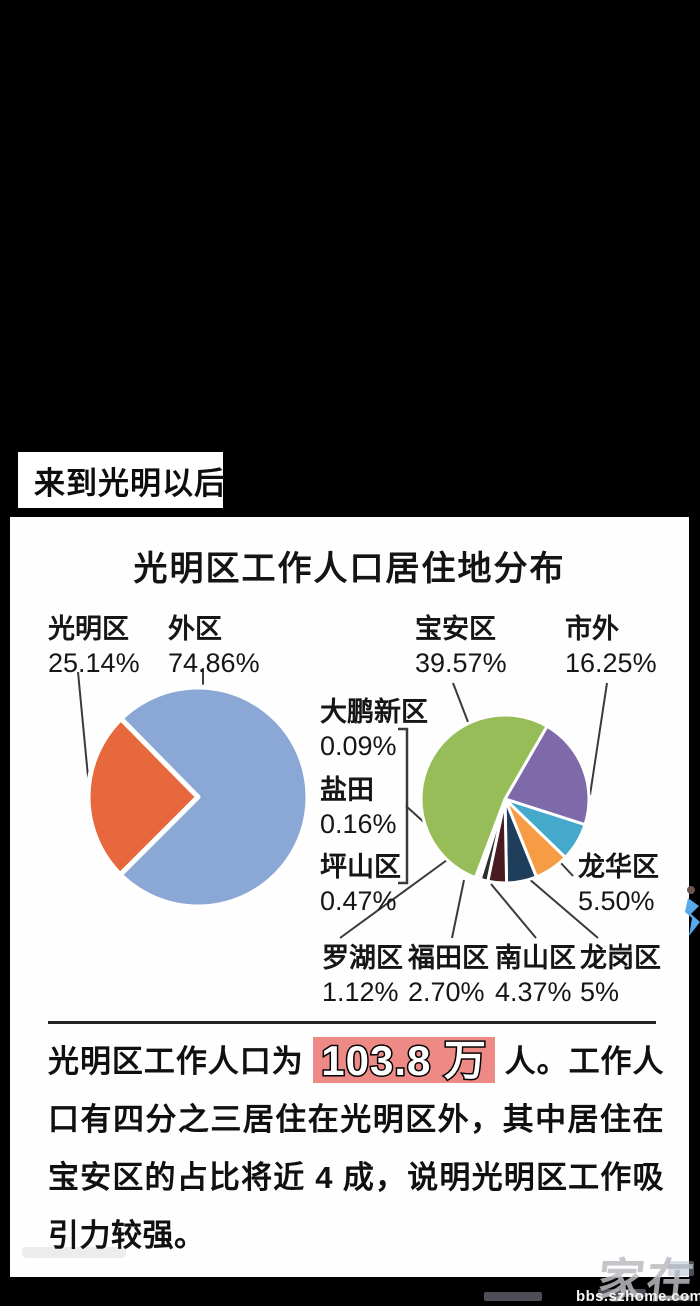  What do you see at coordinates (692, 911) in the screenshot?
I see `edge-watermark-icon` at bounding box center [692, 911].